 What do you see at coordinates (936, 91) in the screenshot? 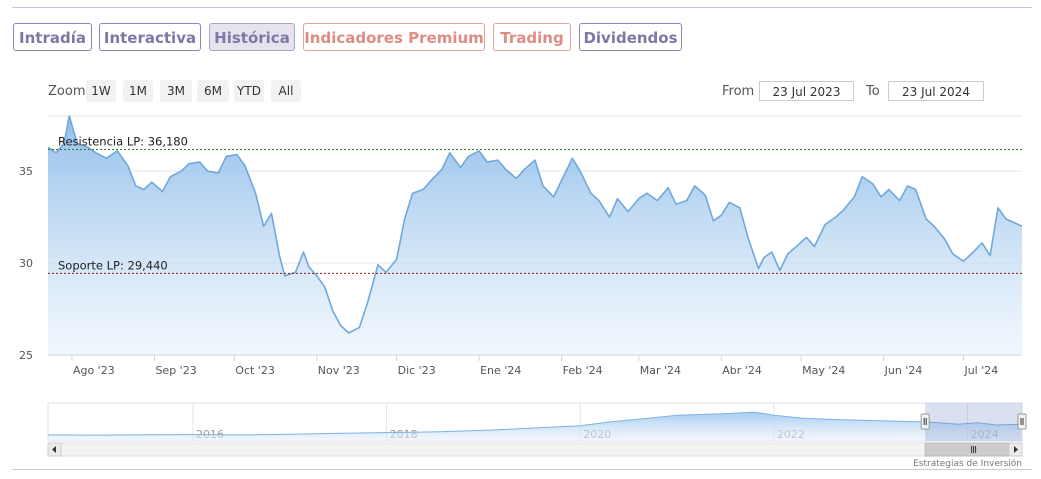
I see `to-date-input: 23 Jul 2024` at bounding box center [936, 91].